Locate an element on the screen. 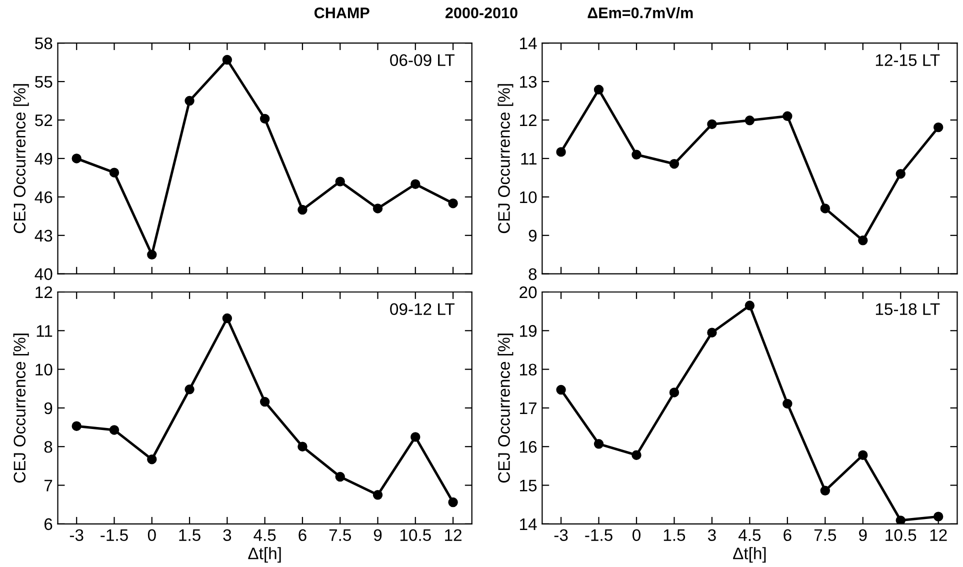 This screenshot has width=963, height=567. text: 06-09 LT is located at coordinates (422, 60).